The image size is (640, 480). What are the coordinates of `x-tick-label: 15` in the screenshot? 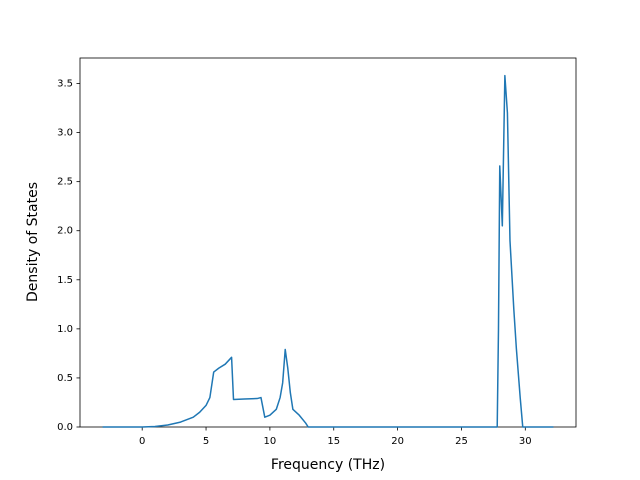 It's located at (333, 441).